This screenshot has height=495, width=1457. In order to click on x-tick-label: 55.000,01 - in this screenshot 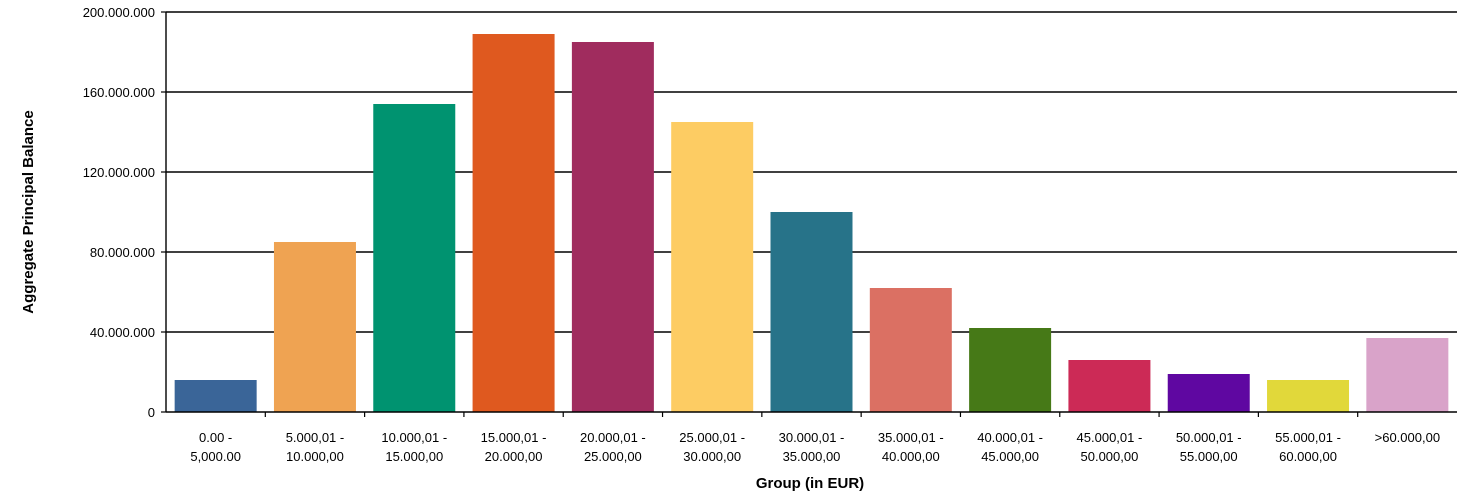, I will do `click(1308, 437)`.